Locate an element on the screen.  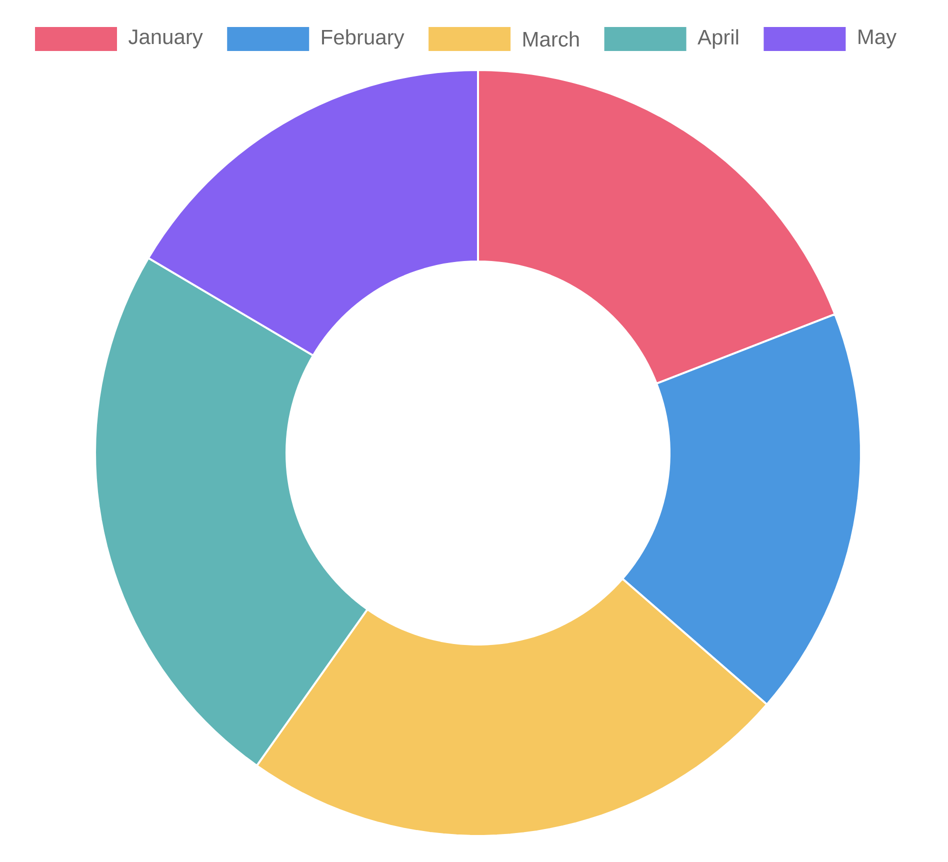
legend-label: January is located at coordinates (165, 39).